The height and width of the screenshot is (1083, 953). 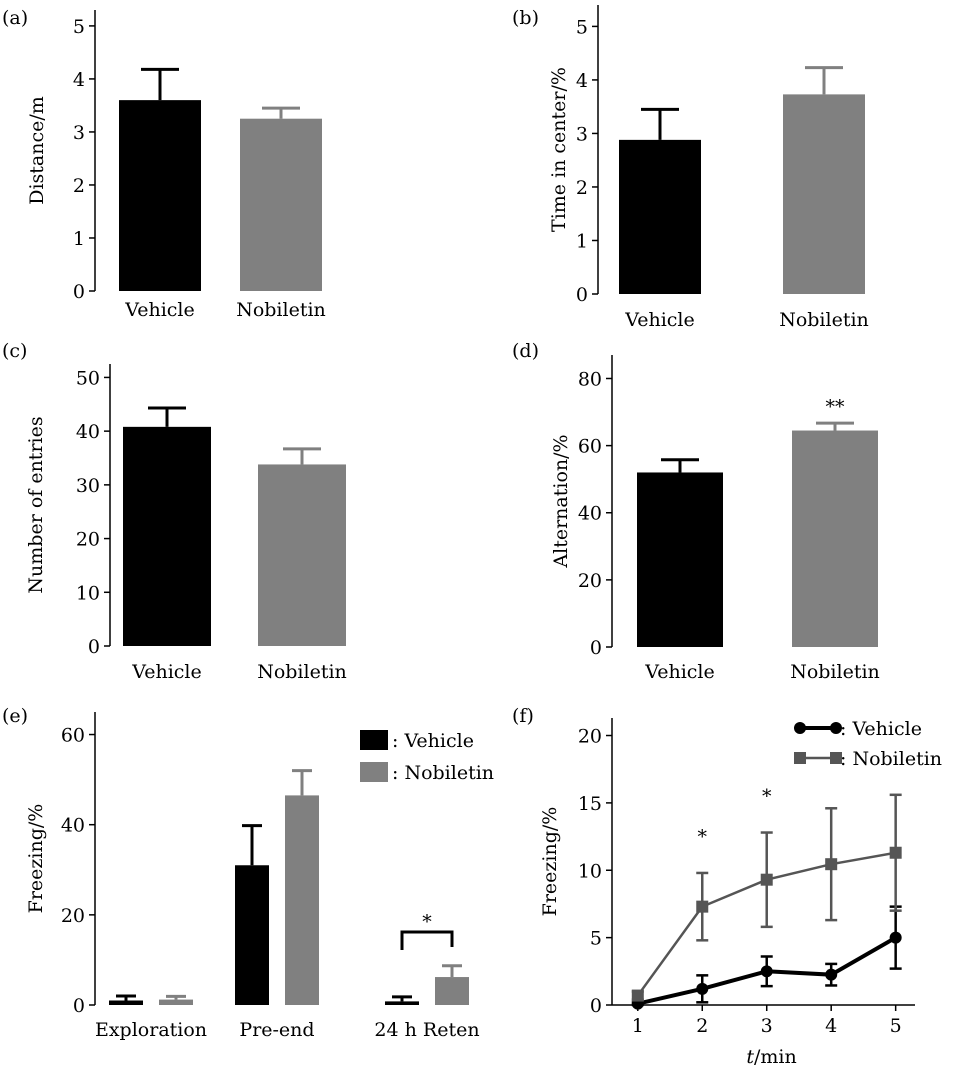 I want to click on x-axis-label: t/min, so click(x=771, y=1057).